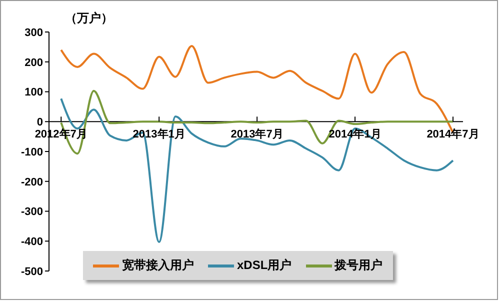 The image size is (501, 302). Describe the element at coordinates (31, 212) in the screenshot. I see `y-tick-label: -300` at that location.